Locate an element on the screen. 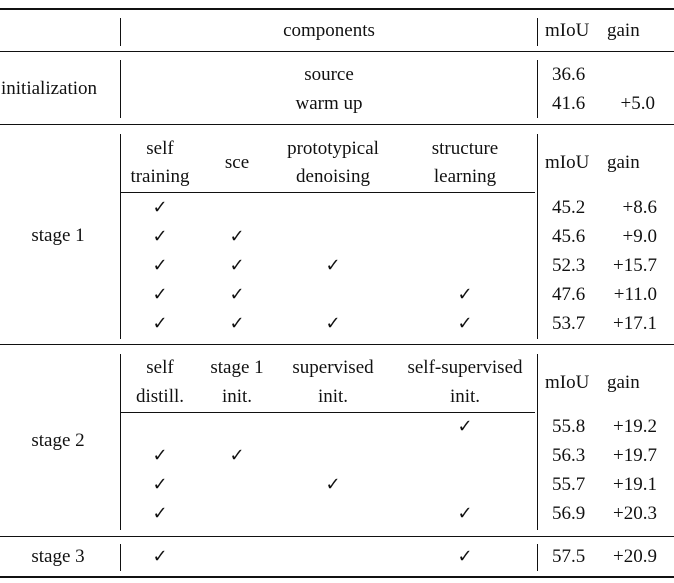 The image size is (674, 583). stage2-col1-line1: self is located at coordinates (160, 367).